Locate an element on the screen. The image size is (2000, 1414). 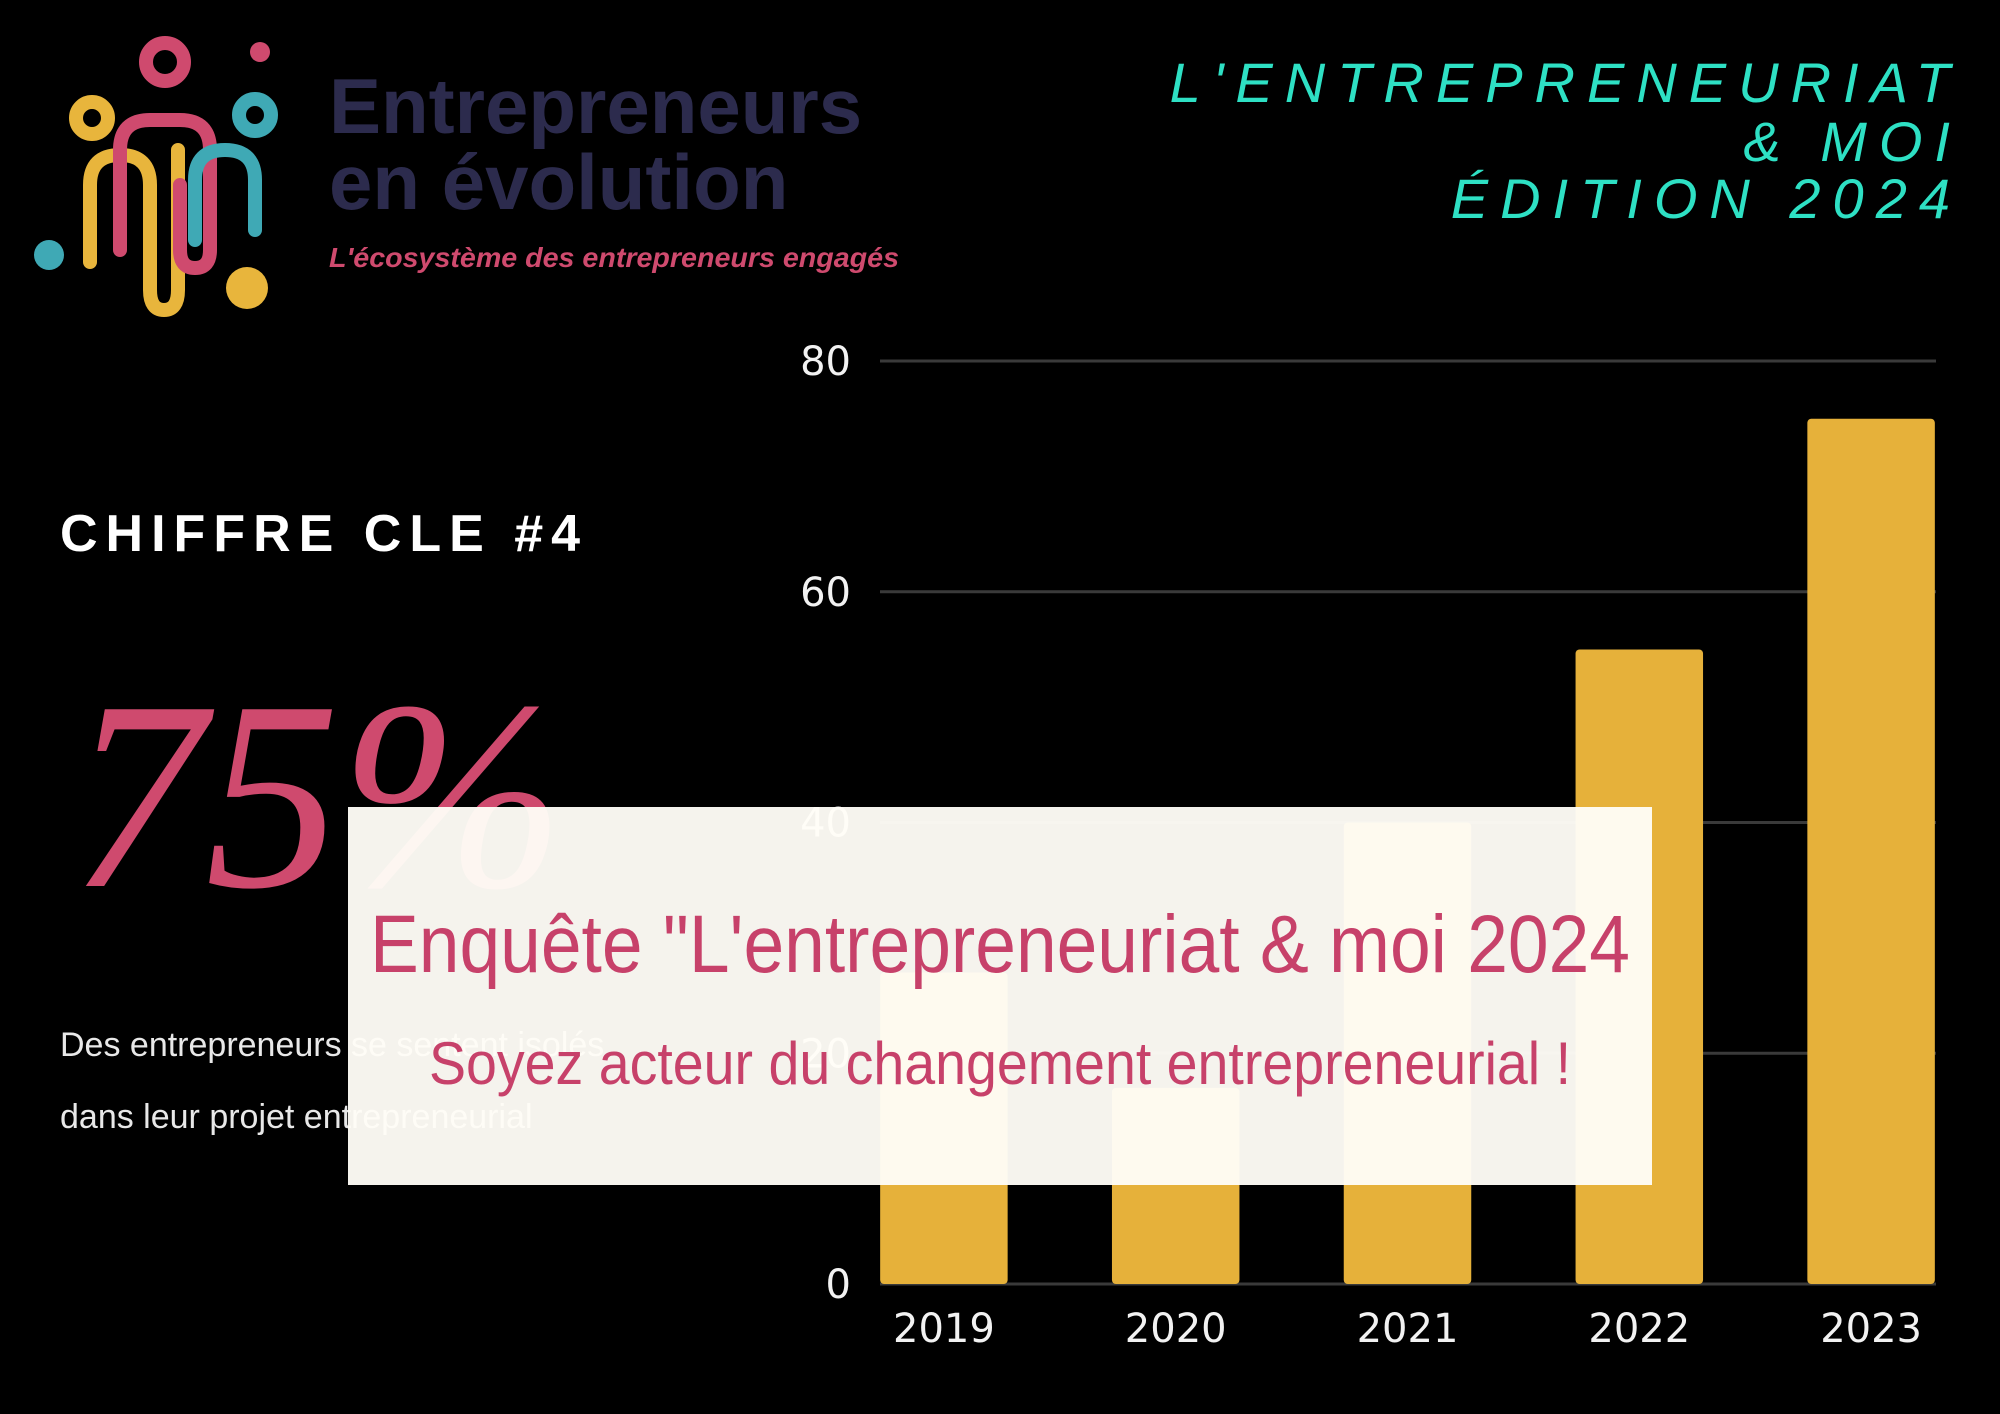
x-tick-label: 2023 is located at coordinates (1871, 1329).